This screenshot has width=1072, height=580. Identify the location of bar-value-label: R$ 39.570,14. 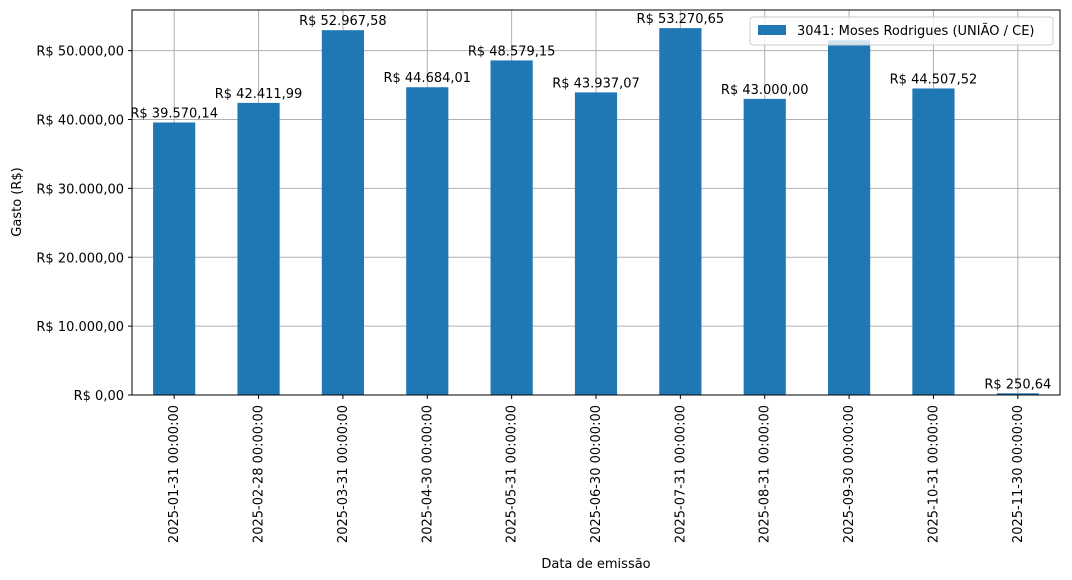
(174, 113).